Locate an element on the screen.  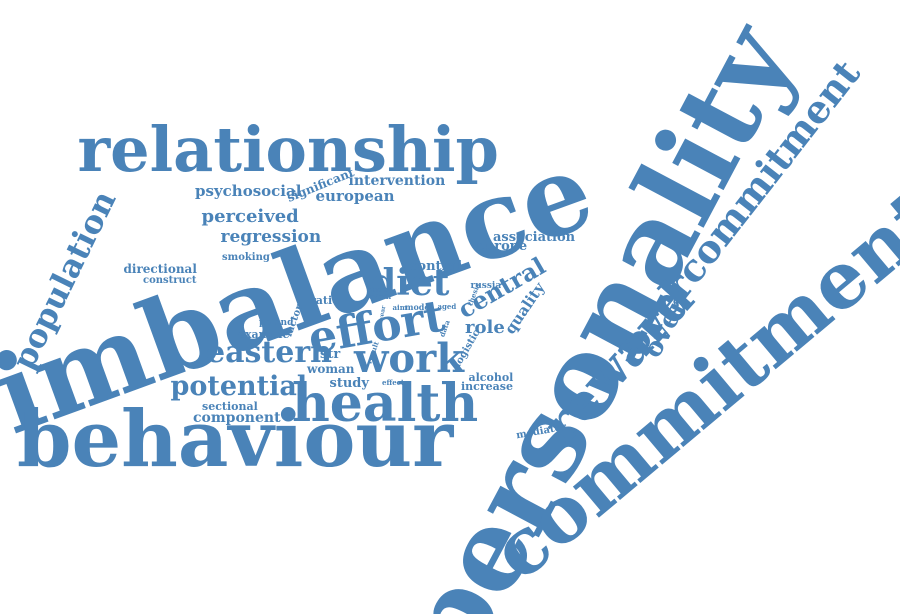
word-health: health is located at coordinates (385, 403).